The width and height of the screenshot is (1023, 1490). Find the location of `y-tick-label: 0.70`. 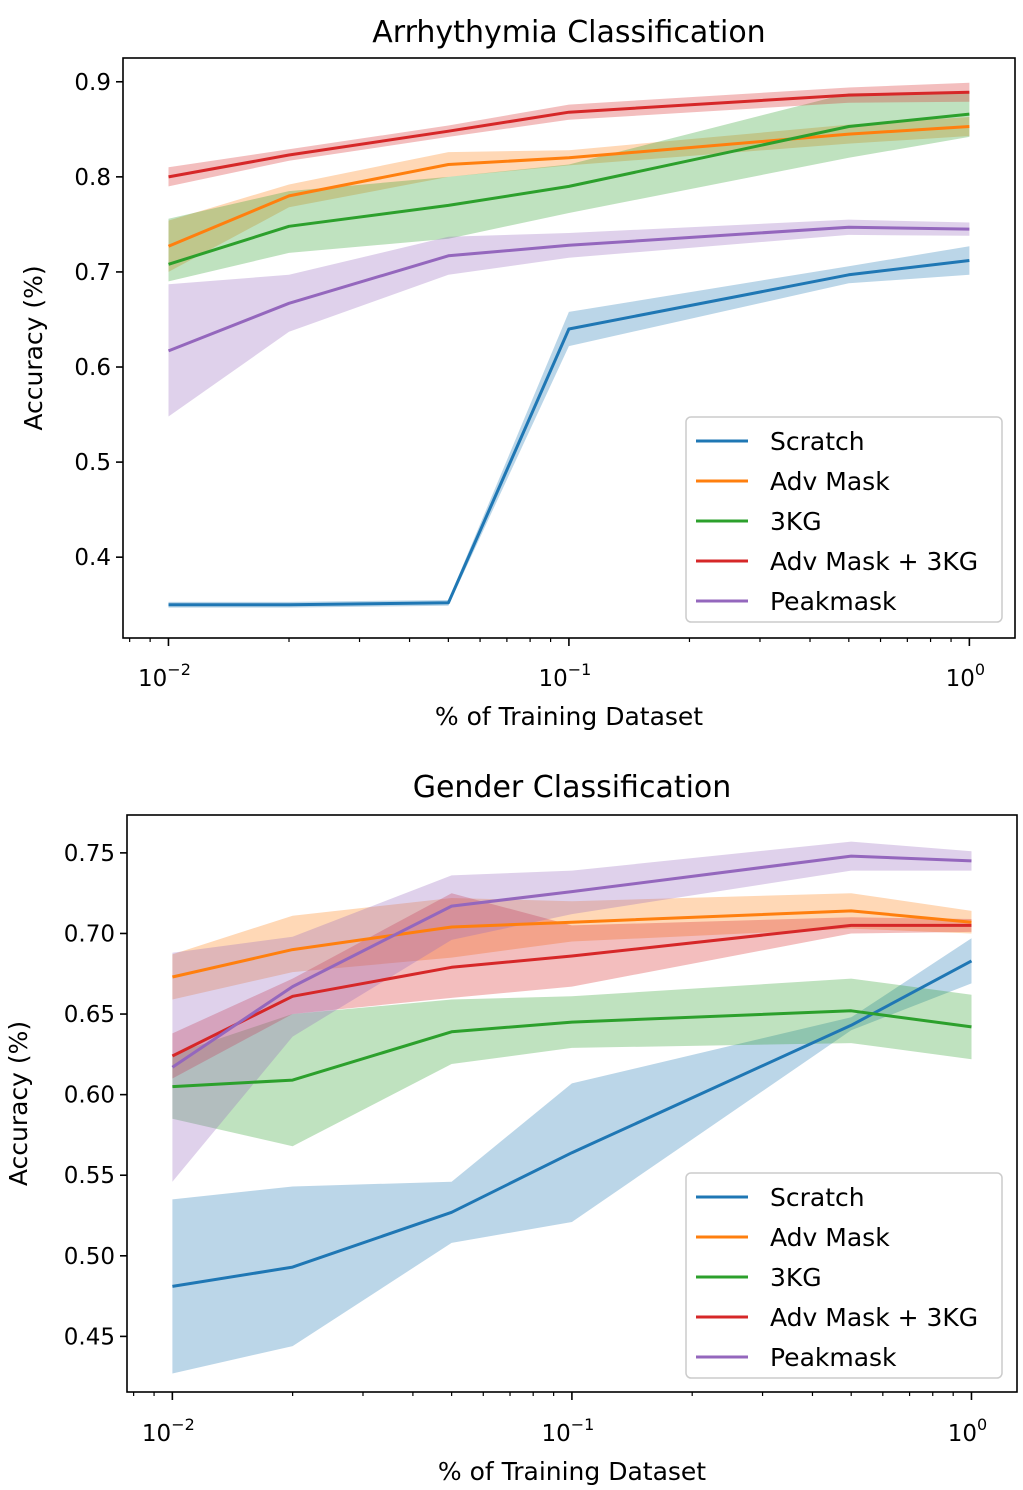

y-tick-label: 0.70 is located at coordinates (89, 934).